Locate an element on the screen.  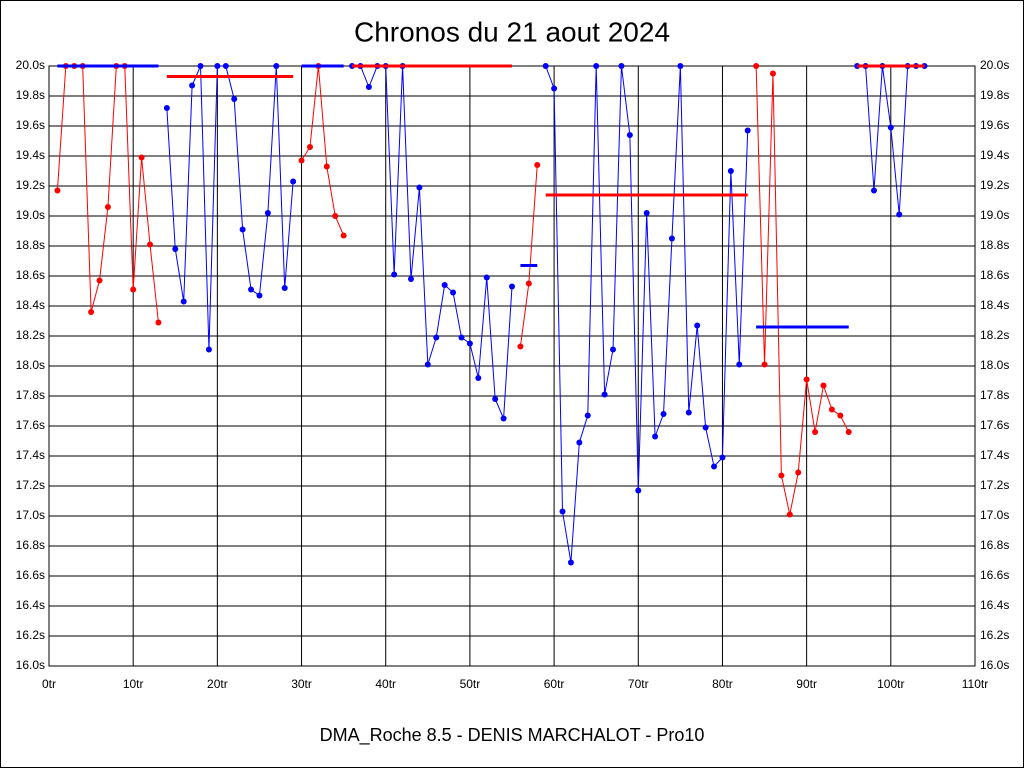
y-tick-label: 17.8s is located at coordinates (30, 395).